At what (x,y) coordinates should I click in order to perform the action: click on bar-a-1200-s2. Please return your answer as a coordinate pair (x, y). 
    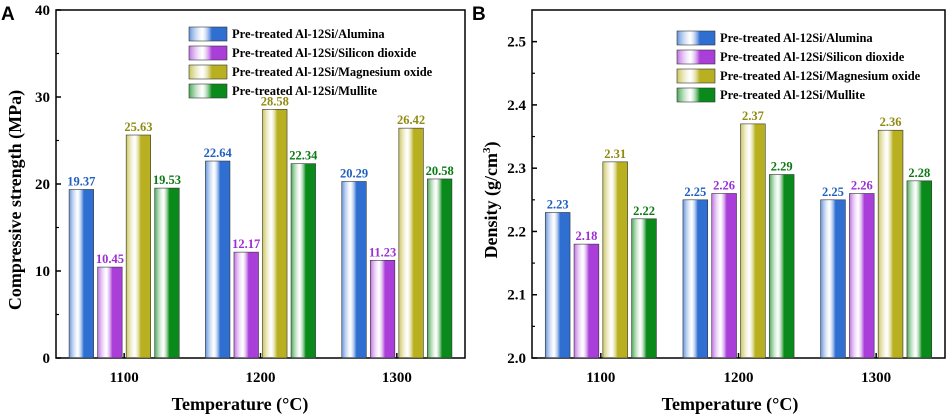
    Looking at the image, I should click on (275, 234).